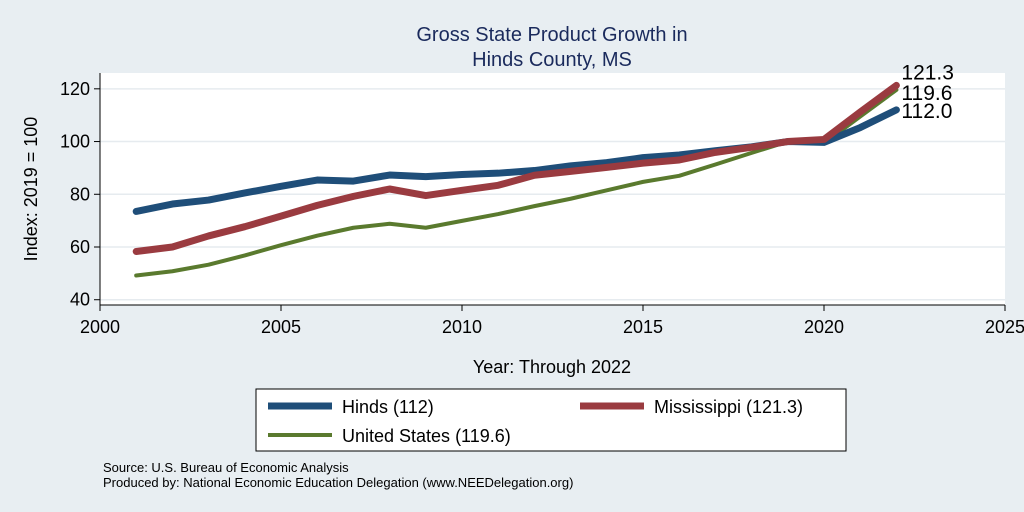  What do you see at coordinates (80, 300) in the screenshot?
I see `y-tick-label: 40` at bounding box center [80, 300].